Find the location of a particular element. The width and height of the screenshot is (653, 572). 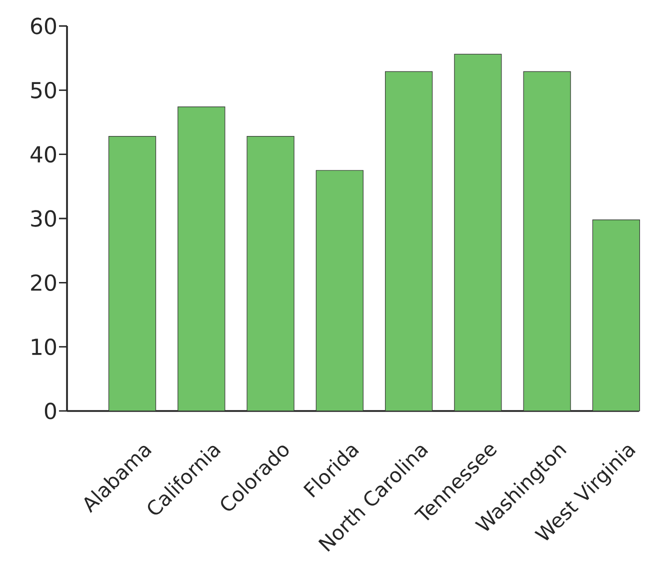

y-tick-label: 0 is located at coordinates (50, 411).